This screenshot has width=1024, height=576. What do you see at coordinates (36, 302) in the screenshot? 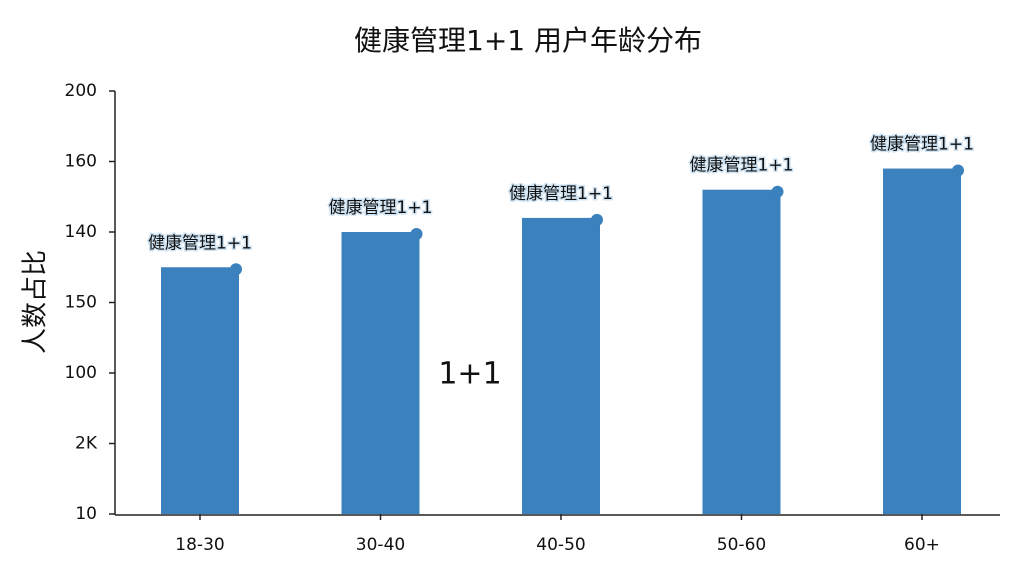
I see `y-axis-label: 人数占比` at bounding box center [36, 302].